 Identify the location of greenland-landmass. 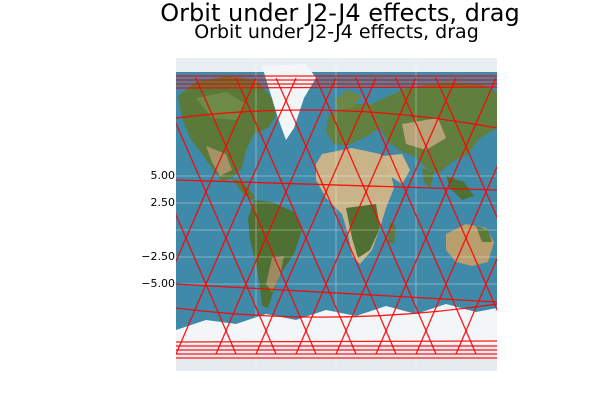
(289, 102).